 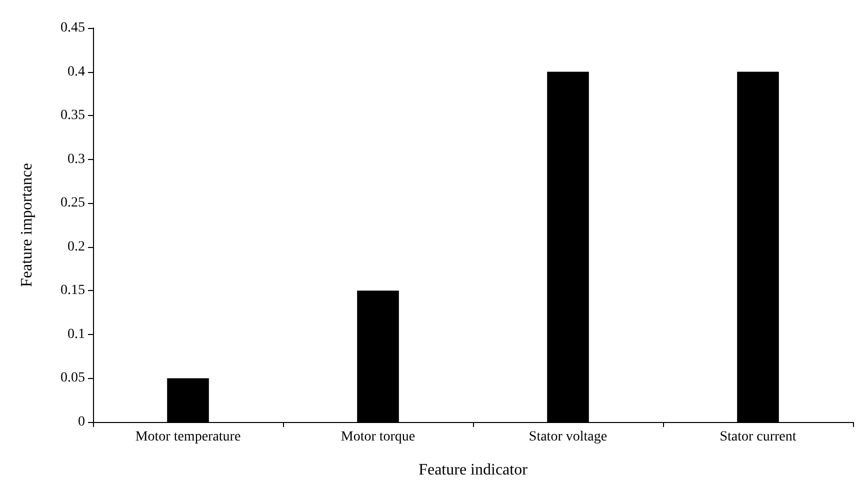 What do you see at coordinates (758, 437) in the screenshot?
I see `x-tick-label: Stator current` at bounding box center [758, 437].